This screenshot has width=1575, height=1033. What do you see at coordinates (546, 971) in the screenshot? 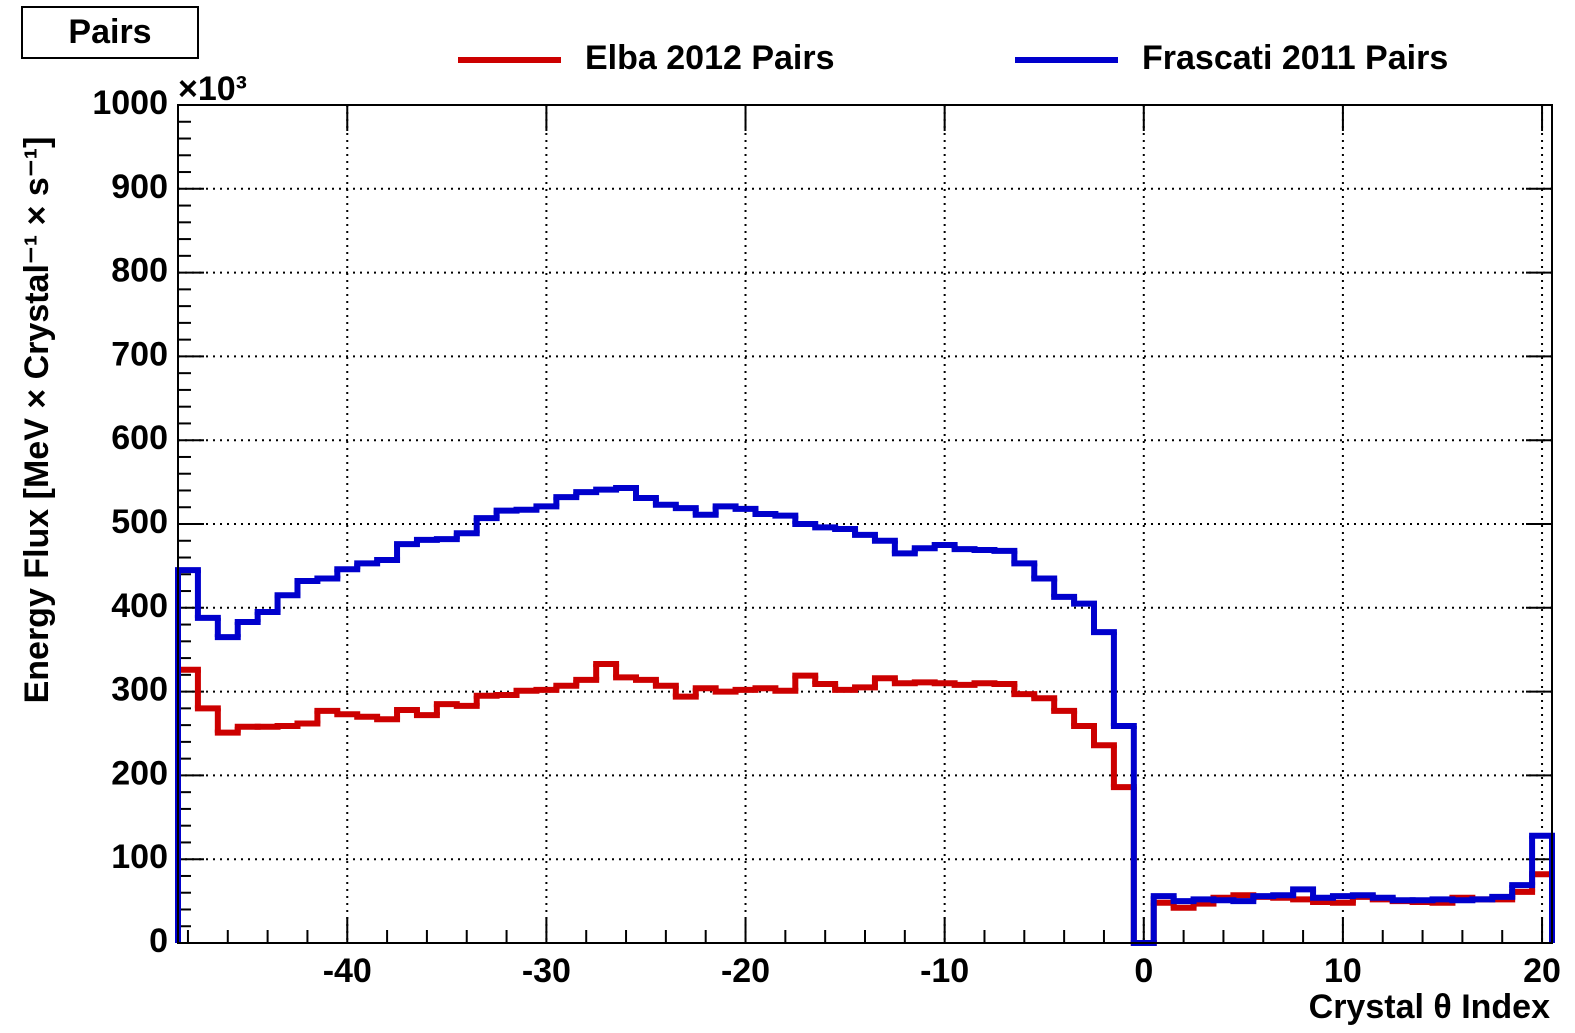
I see `x-tick-label: -30` at bounding box center [546, 971].